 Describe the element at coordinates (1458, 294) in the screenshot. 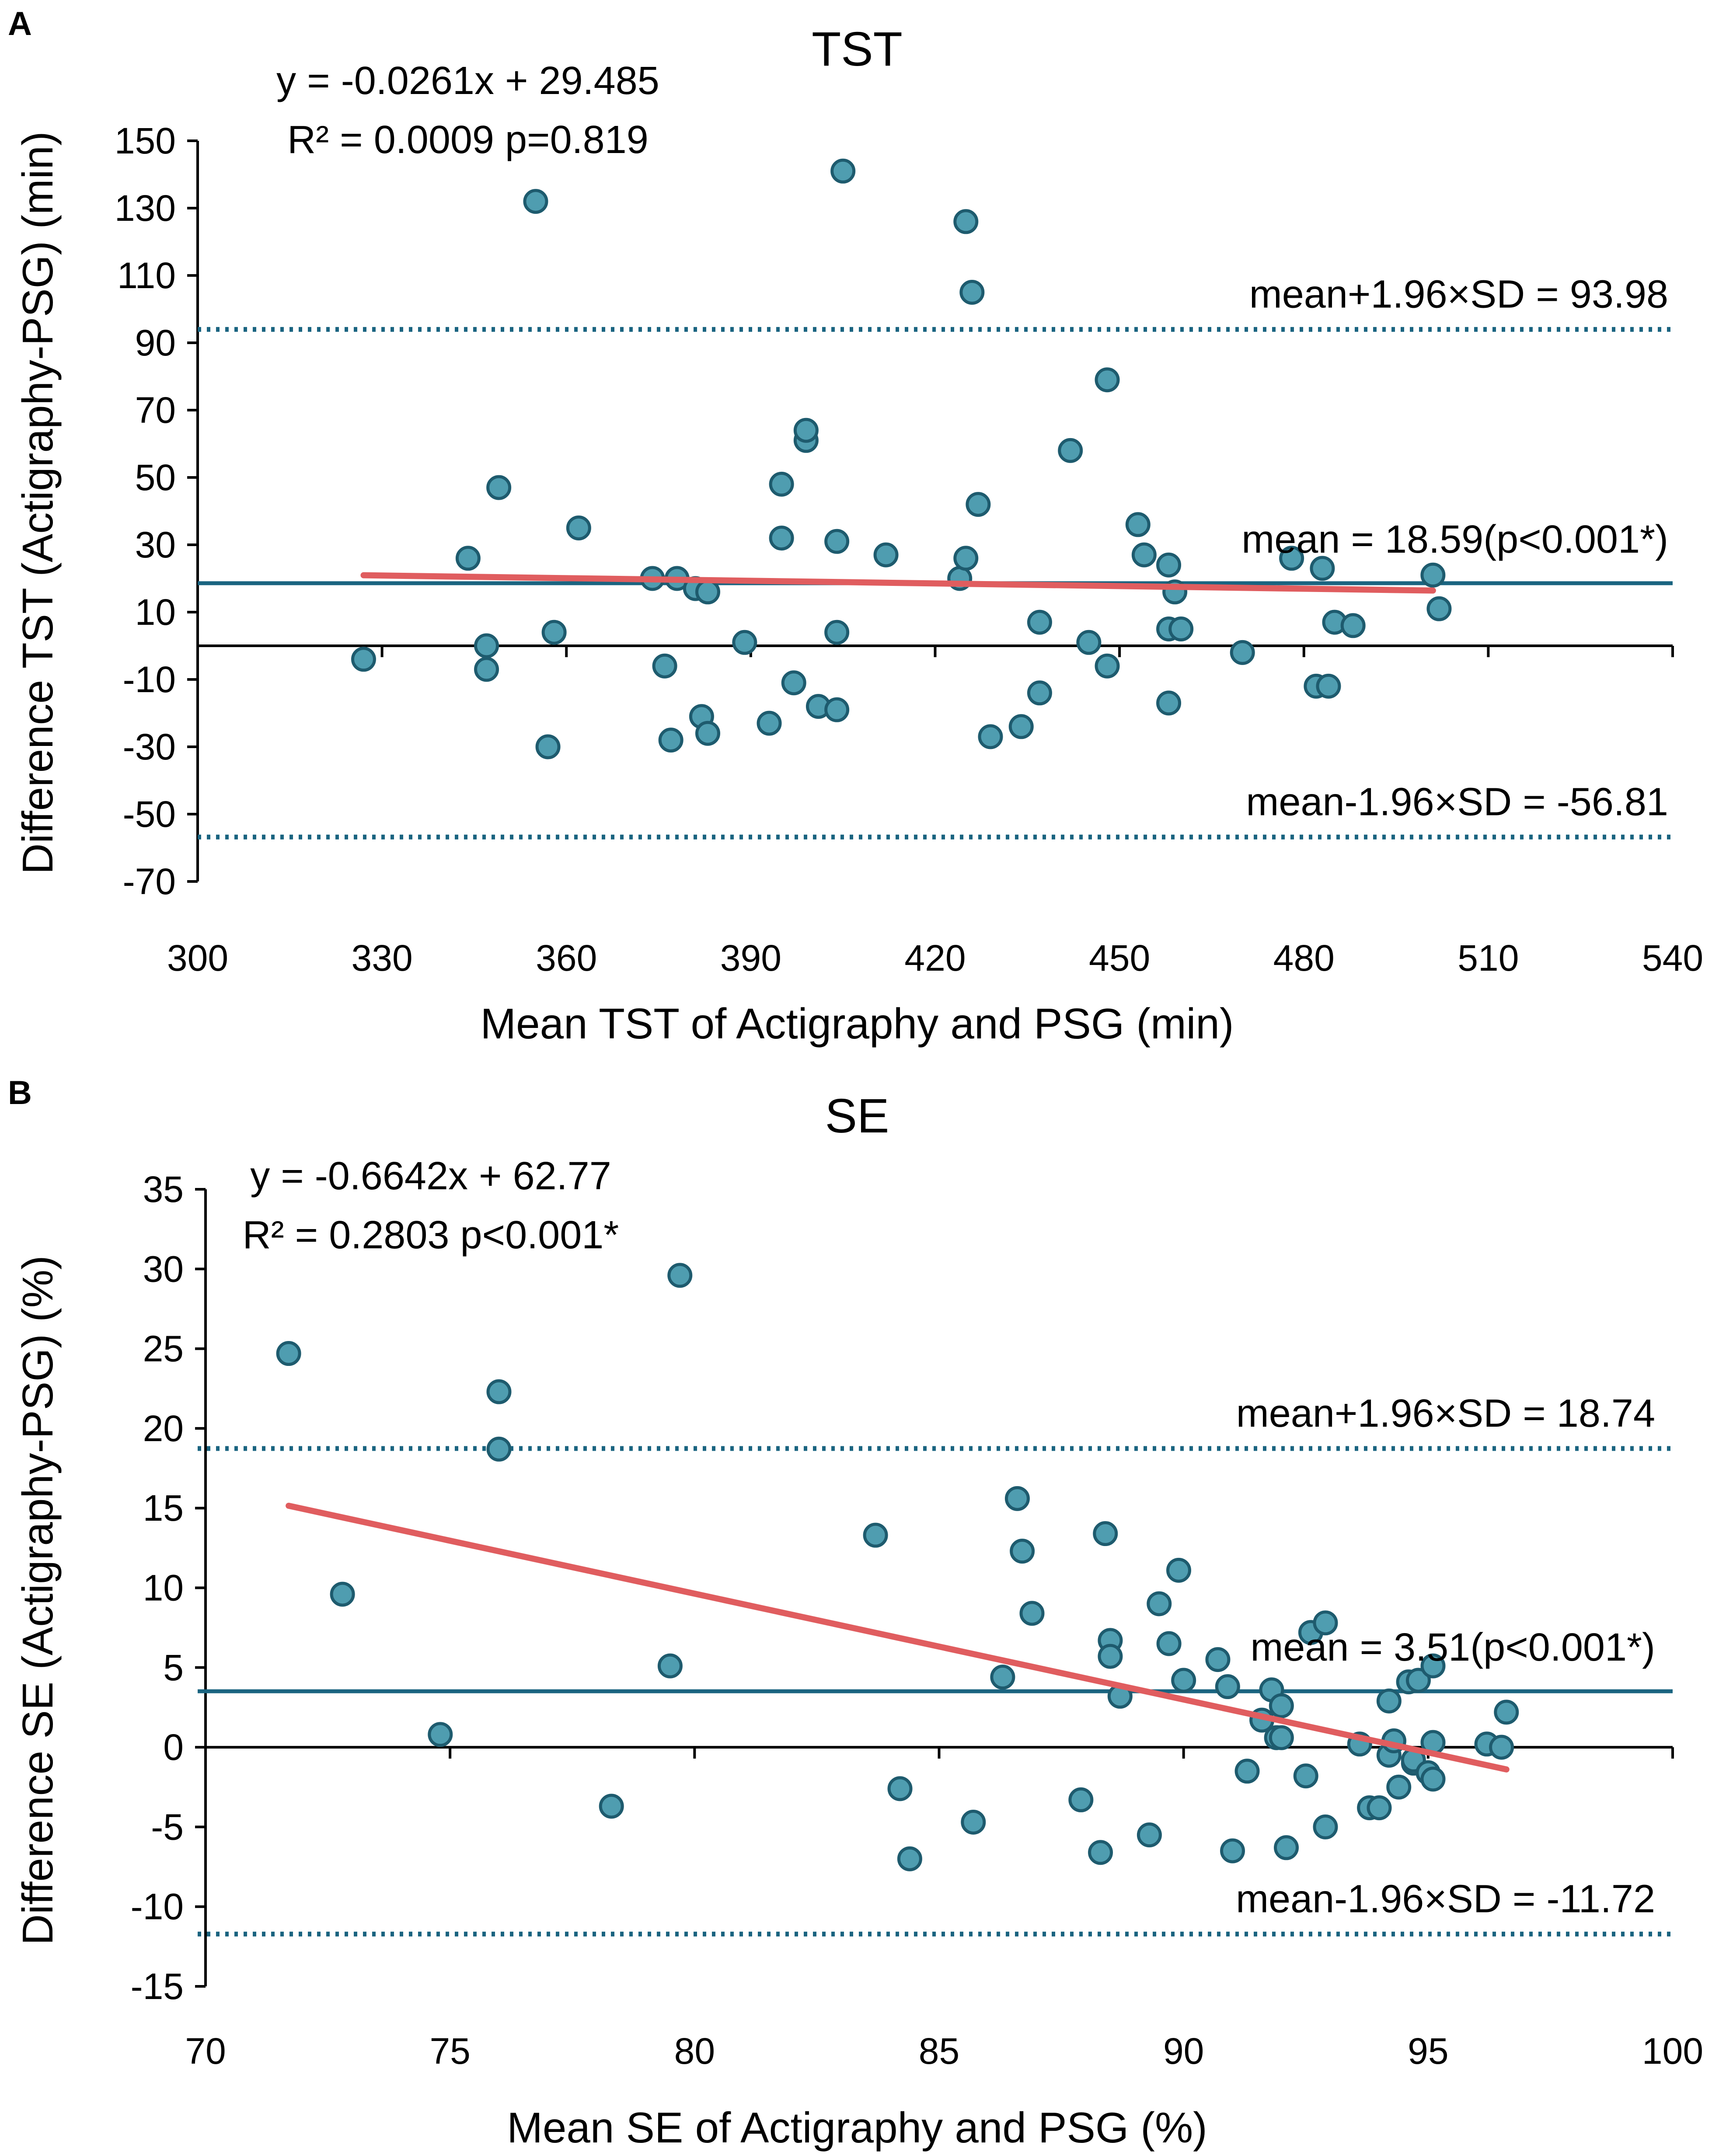

I see `panel-a-upper-limit-label: mean+1.96×SD = 93.98` at that location.